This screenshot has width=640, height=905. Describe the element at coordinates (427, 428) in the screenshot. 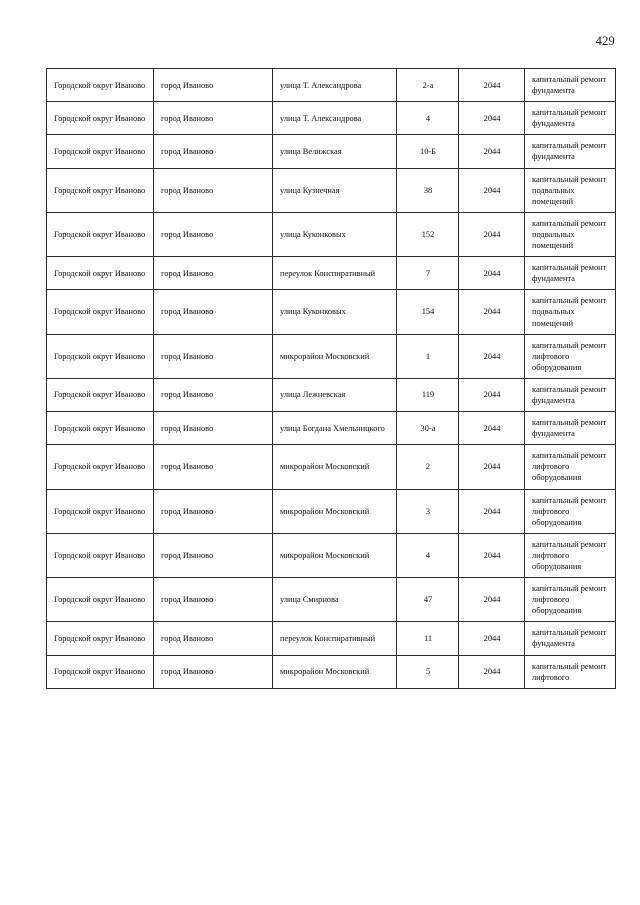

I see `cell-house: 30-а` at that location.